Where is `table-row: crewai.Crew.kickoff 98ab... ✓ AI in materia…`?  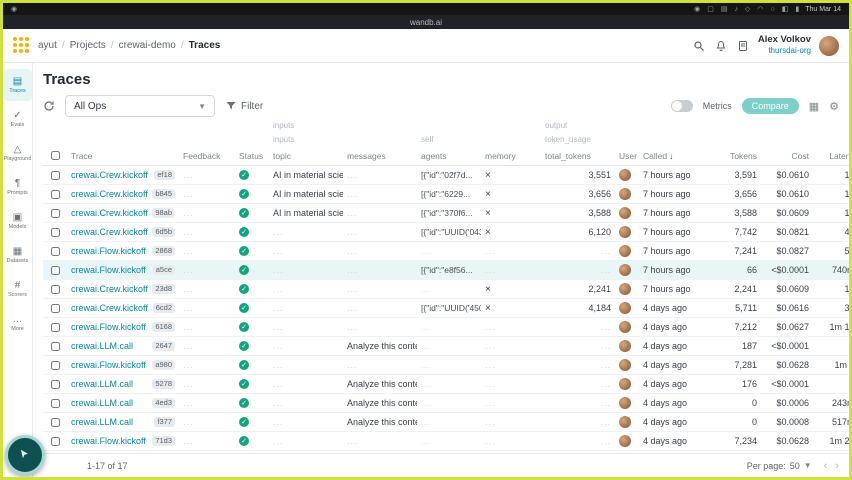
table-row: crewai.Crew.kickoff 98ab... ✓ AI in materia… is located at coordinates (446, 213).